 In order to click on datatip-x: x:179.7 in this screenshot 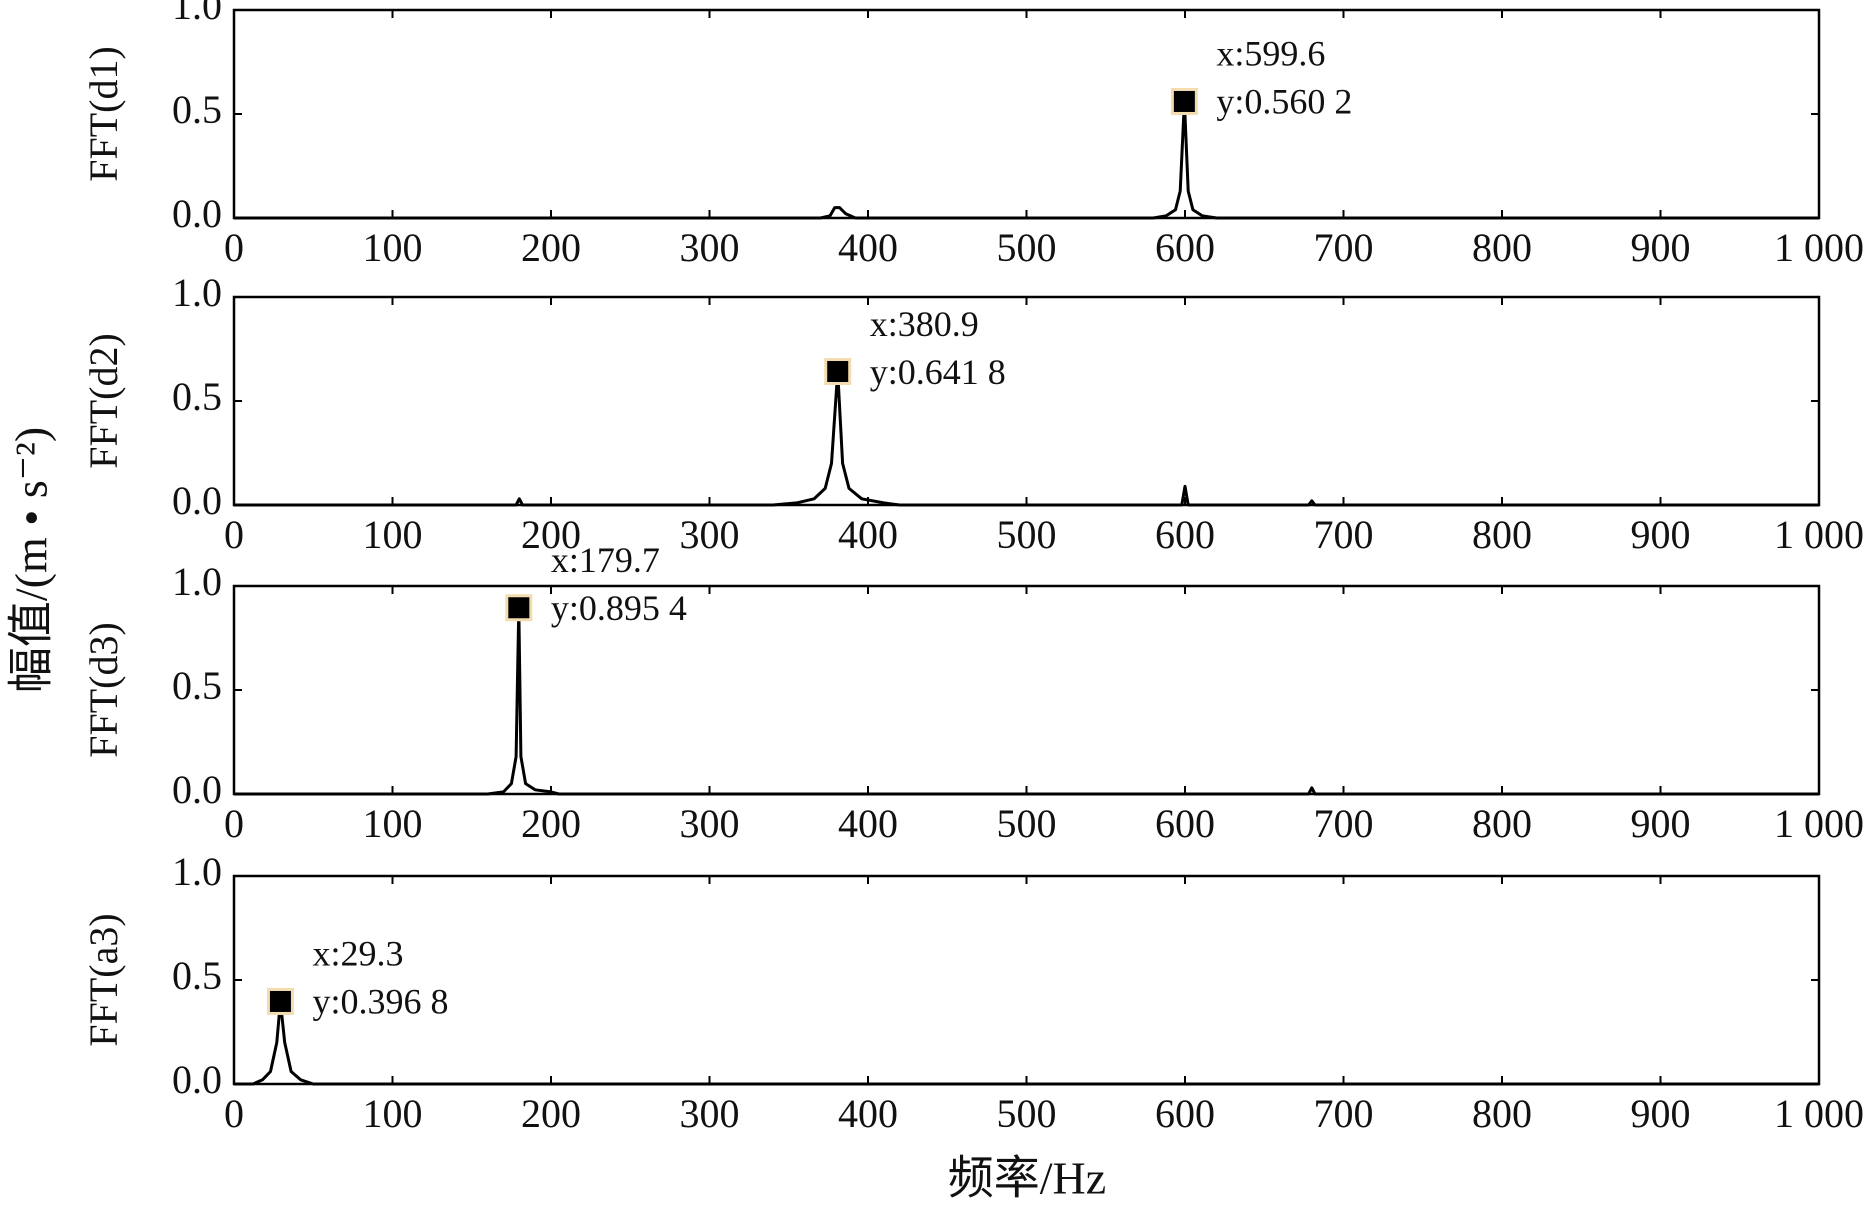, I will do `click(605, 560)`.